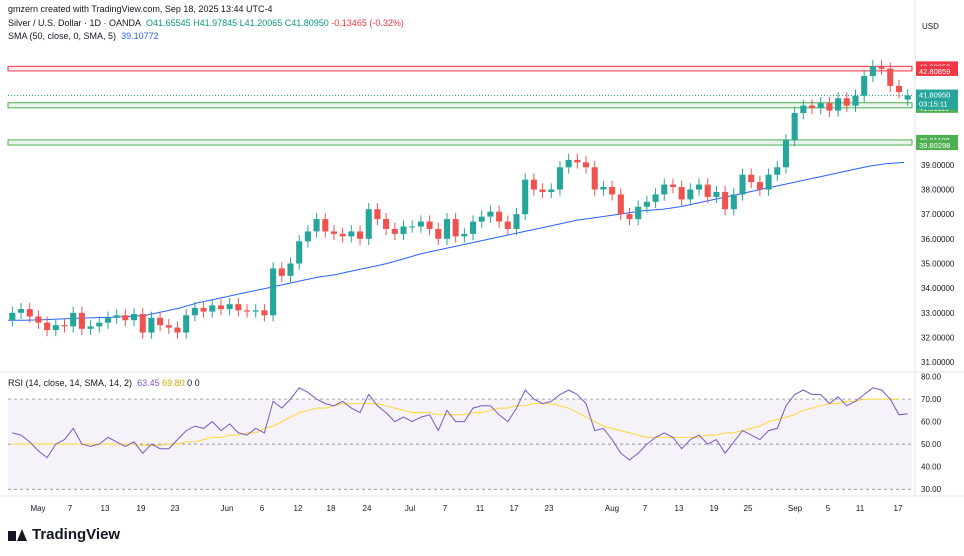 The width and height of the screenshot is (964, 556). What do you see at coordinates (612, 508) in the screenshot?
I see `time-tick-label: Aug` at bounding box center [612, 508].